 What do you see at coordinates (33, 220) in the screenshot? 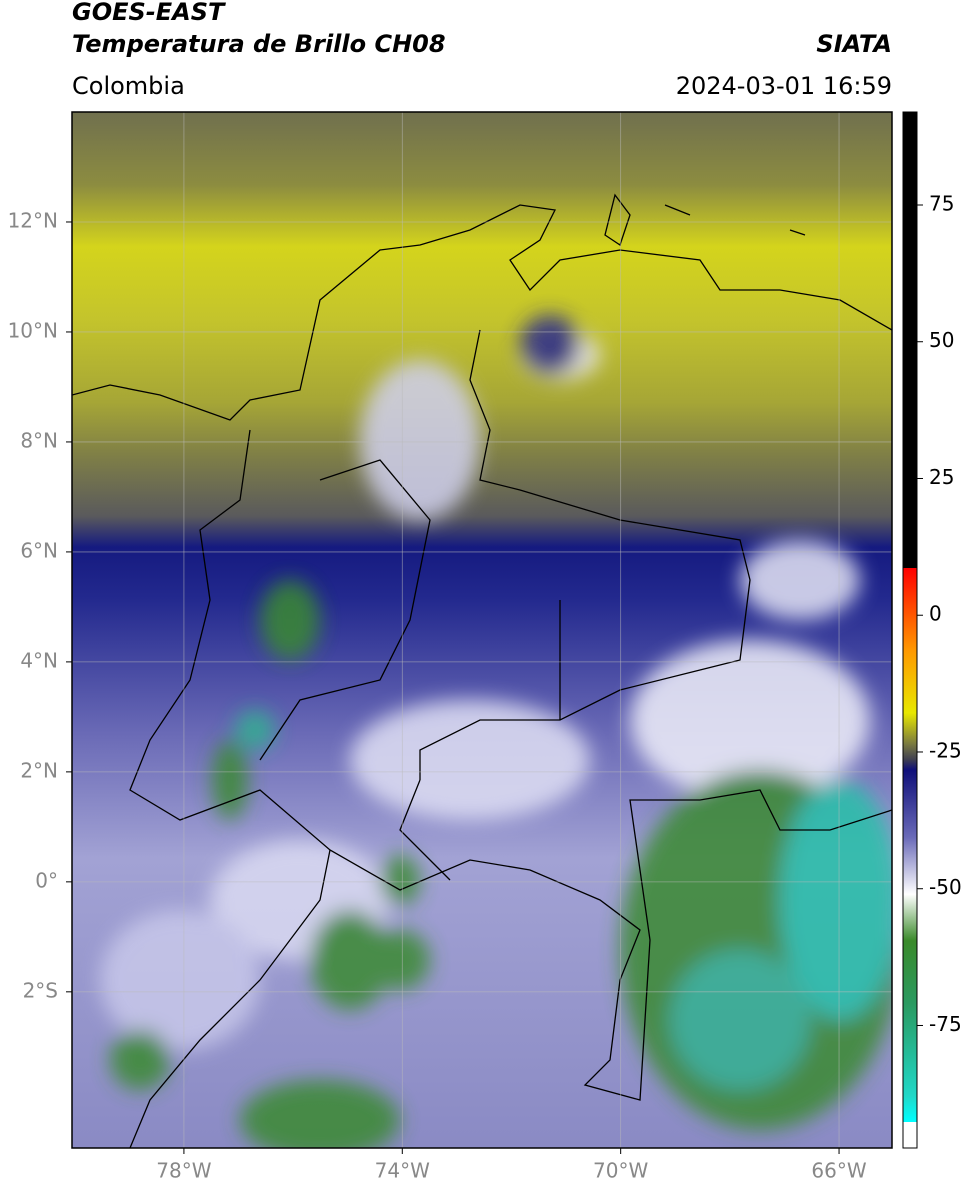
I see `y-tick-label: 12°N` at bounding box center [33, 220].